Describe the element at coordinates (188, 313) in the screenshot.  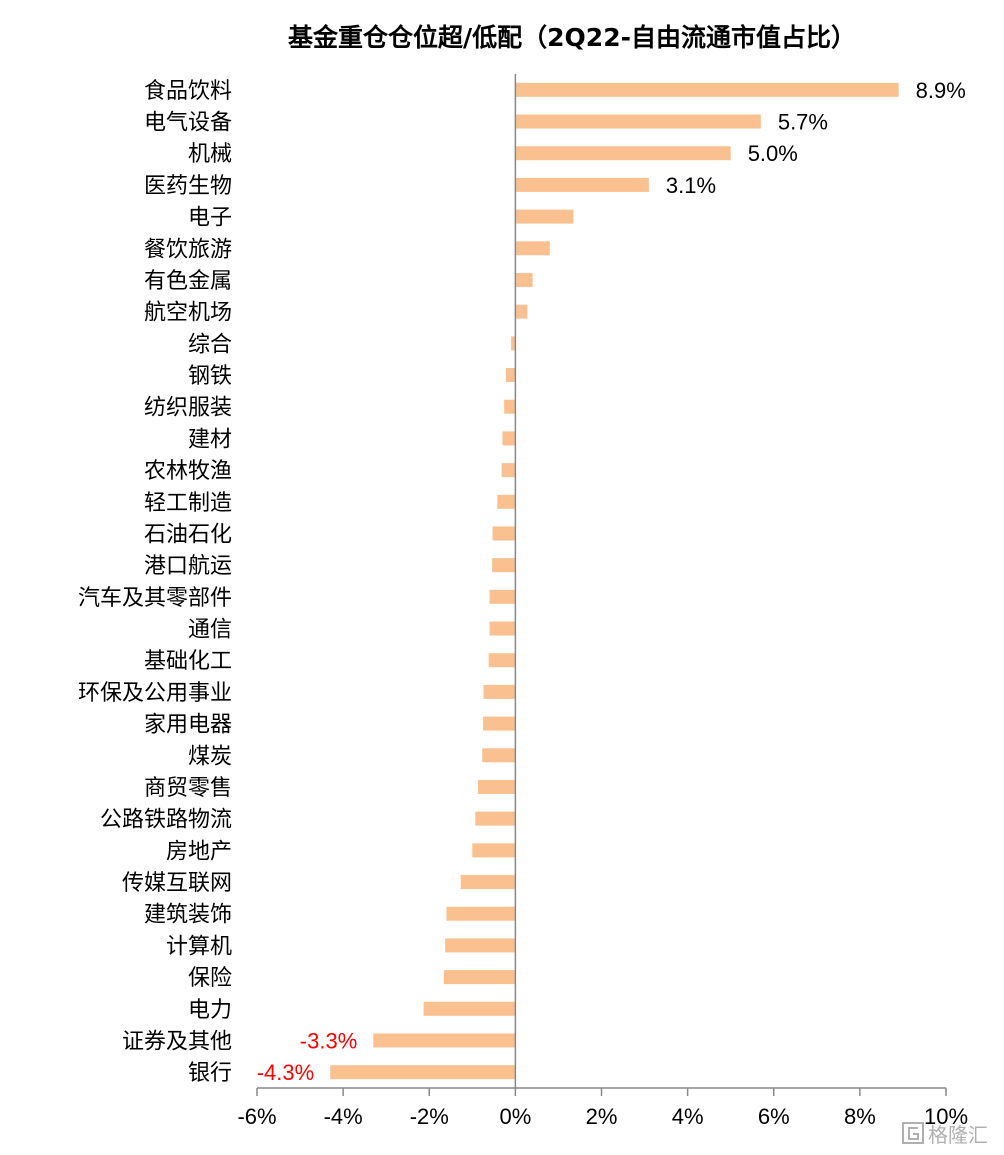
I see `category-label: 航空机场` at that location.